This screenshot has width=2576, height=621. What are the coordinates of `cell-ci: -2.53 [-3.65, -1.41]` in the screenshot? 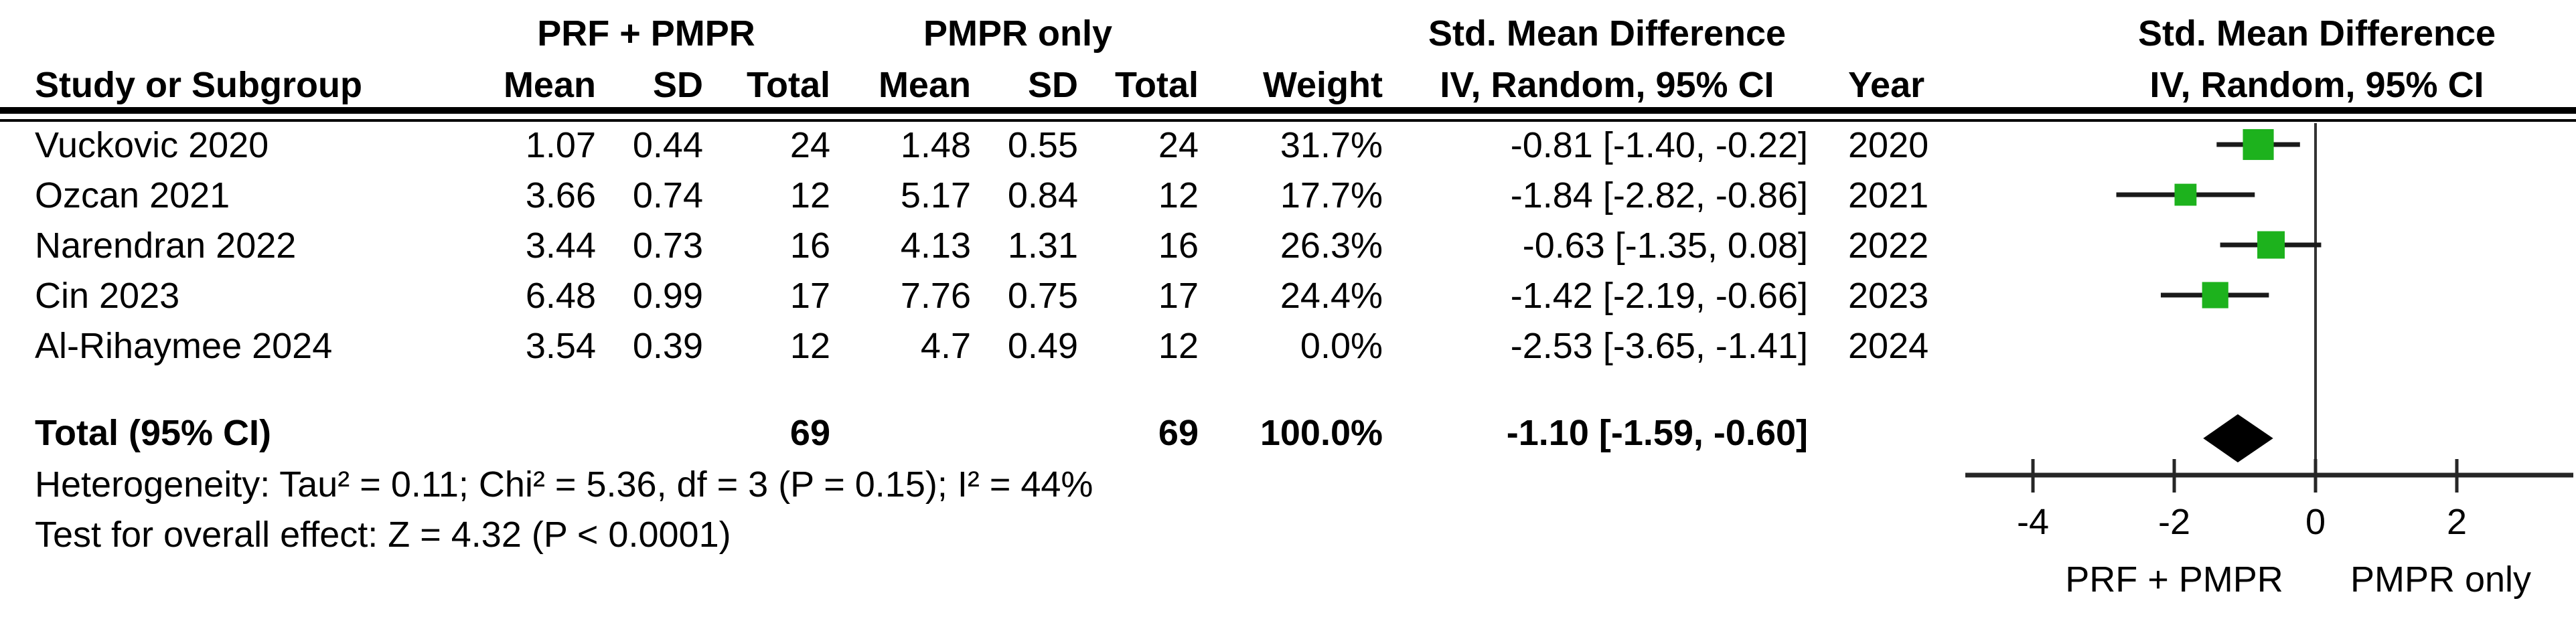 It's located at (1659, 346).